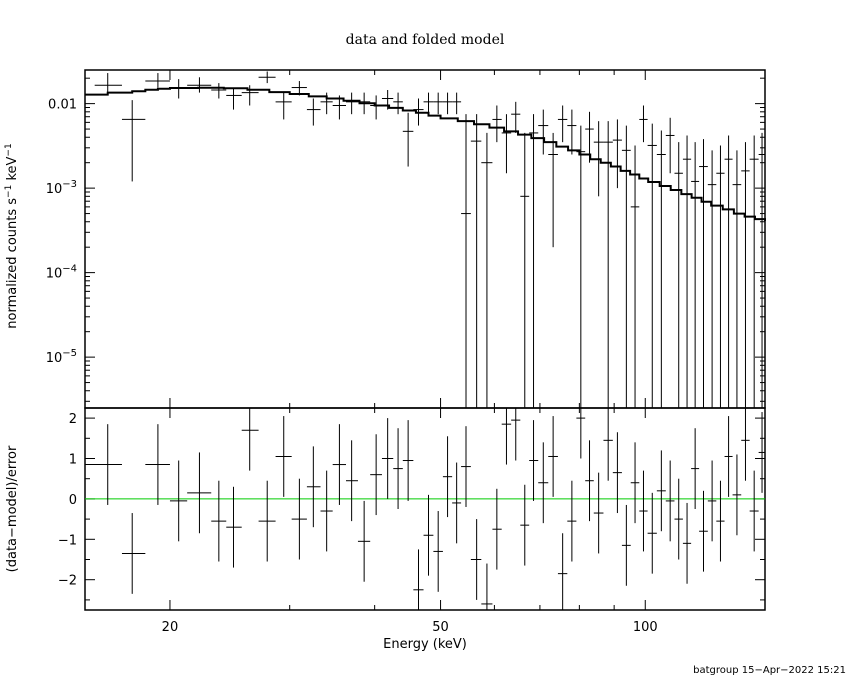 The image size is (850, 680). What do you see at coordinates (12, 508) in the screenshot?
I see `residual-y-axis-label: (data−model)/error` at bounding box center [12, 508].